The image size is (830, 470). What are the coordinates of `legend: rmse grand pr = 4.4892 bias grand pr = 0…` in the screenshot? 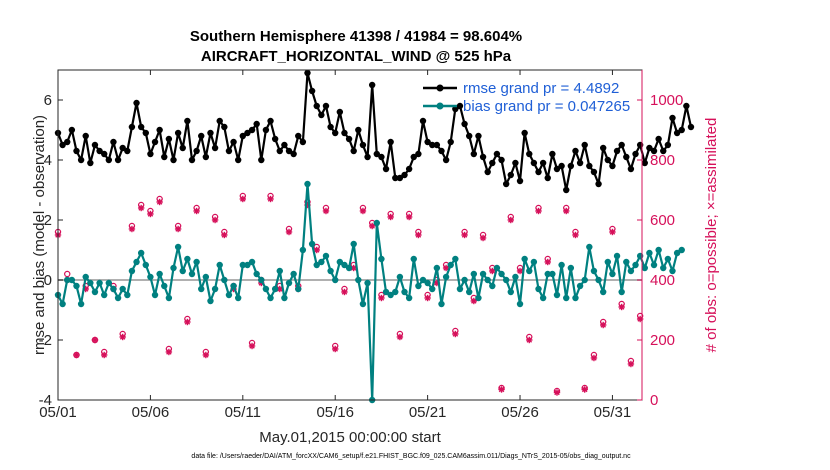 It's located at (526, 97).